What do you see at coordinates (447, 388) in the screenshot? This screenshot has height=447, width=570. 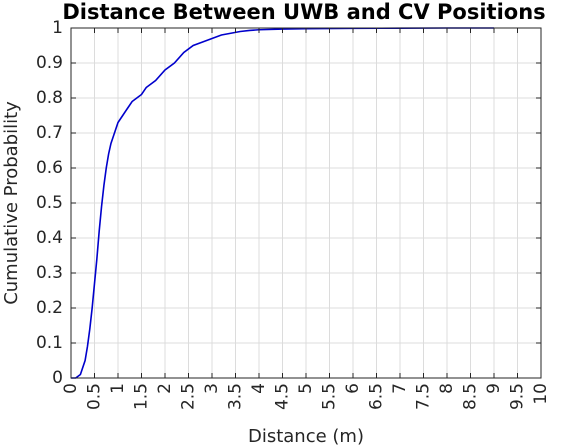 I see `x-tick-label: 8` at bounding box center [447, 388].